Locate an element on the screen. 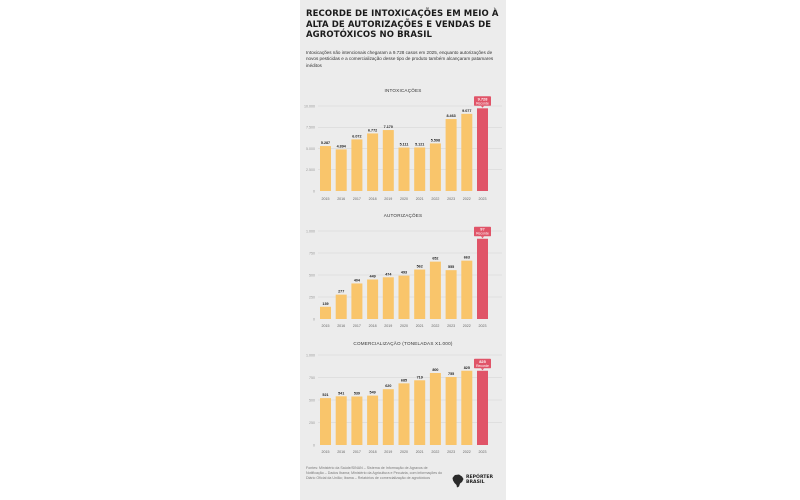  x-tick-label: 2016 is located at coordinates (341, 452).